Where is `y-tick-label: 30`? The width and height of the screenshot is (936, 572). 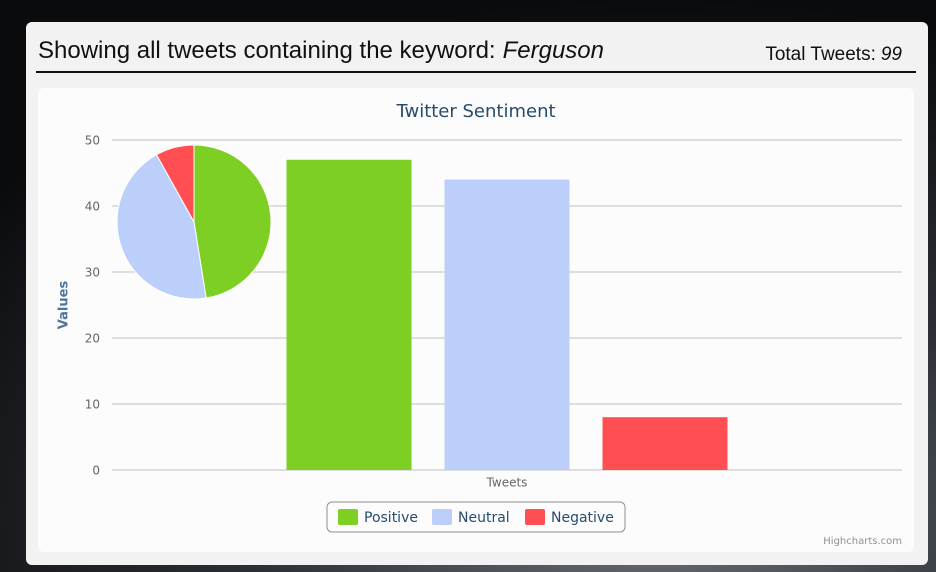 y-tick-label: 30 is located at coordinates (92, 273).